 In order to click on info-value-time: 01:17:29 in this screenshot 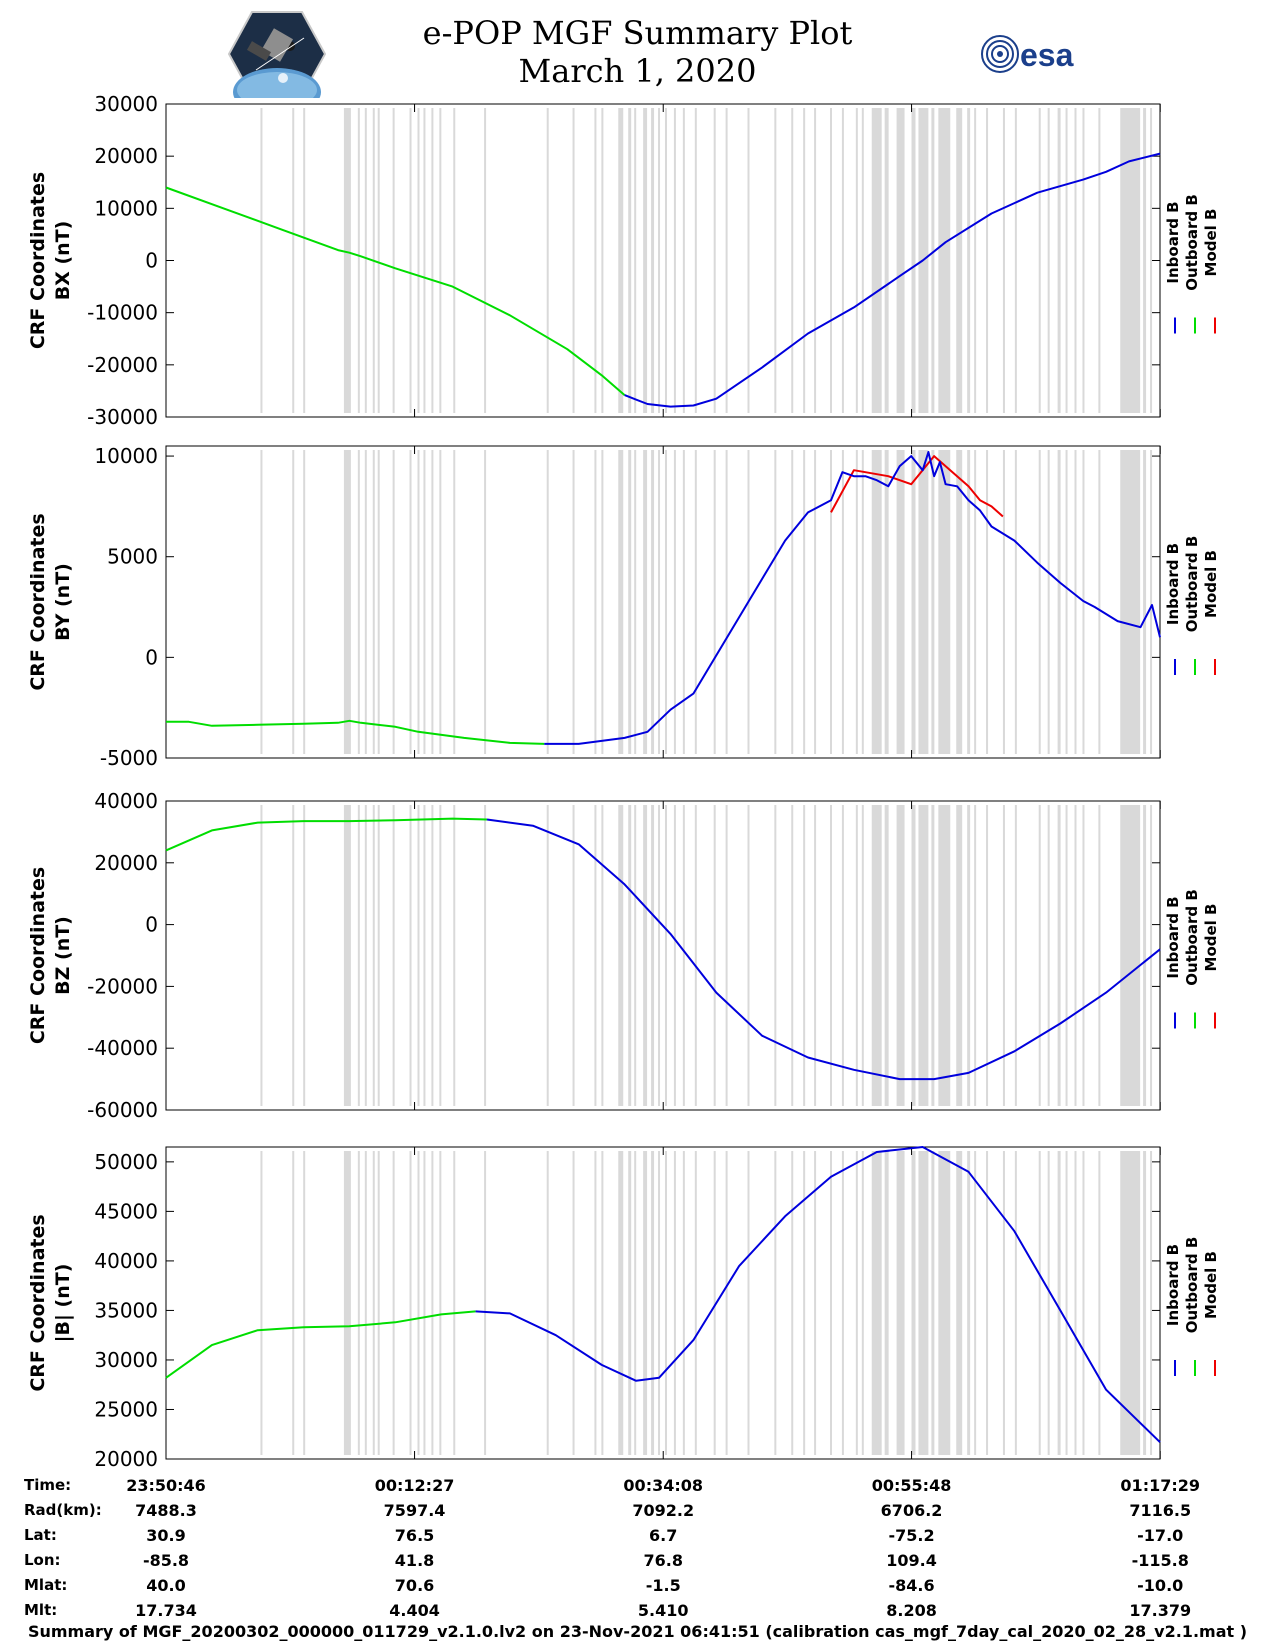, I will do `click(1160, 1485)`.